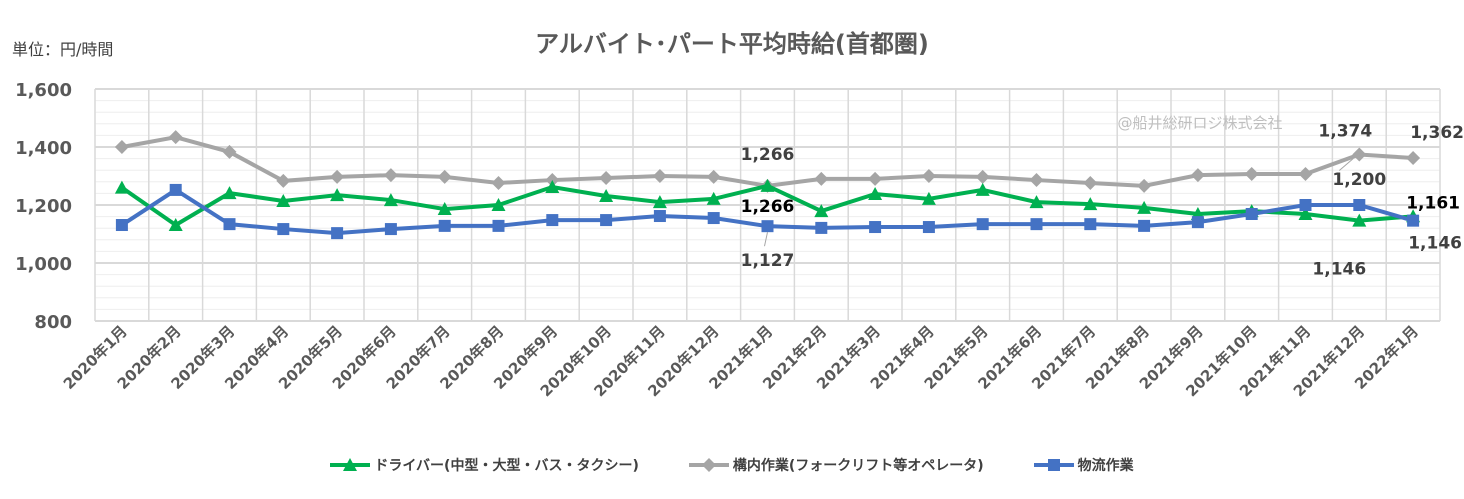 This screenshot has height=499, width=1464. What do you see at coordinates (858, 466) in the screenshot?
I see `legend-label: 構内作業(フォークリフト等オペレータ)` at bounding box center [858, 466].